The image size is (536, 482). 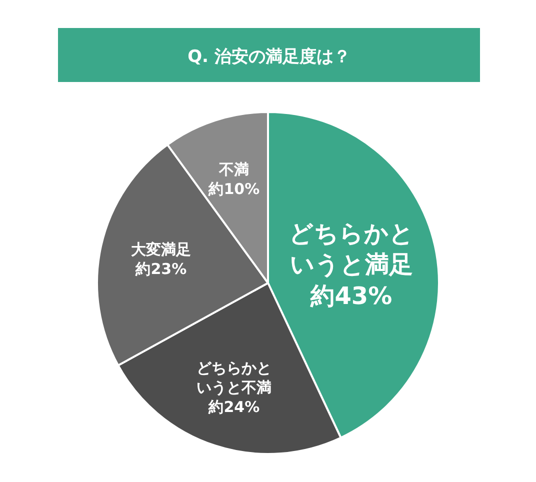 I want to click on data-label: 約24%, so click(x=234, y=407).